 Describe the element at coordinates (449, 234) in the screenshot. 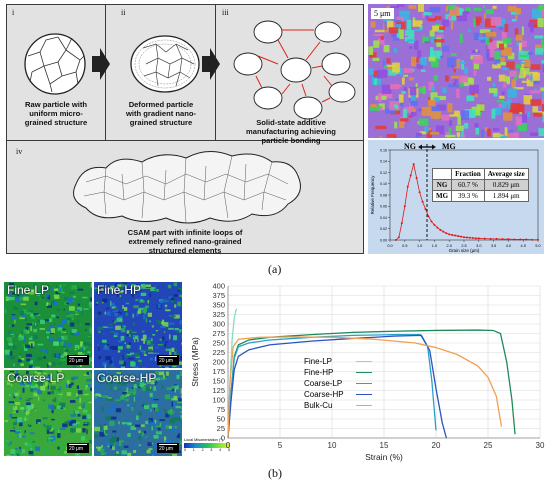

I see `data-point` at that location.